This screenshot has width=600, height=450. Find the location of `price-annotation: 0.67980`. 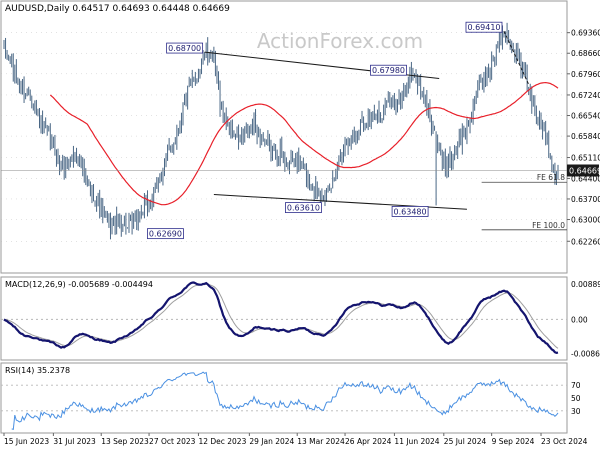

price-annotation: 0.67980 is located at coordinates (388, 70).